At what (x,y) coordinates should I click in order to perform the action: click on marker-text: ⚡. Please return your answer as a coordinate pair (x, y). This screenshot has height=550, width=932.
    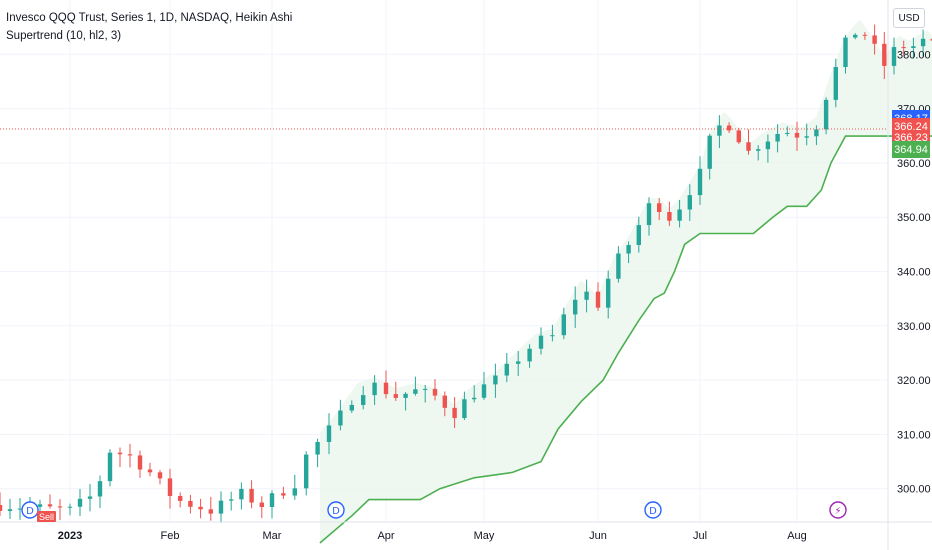
    Looking at the image, I should click on (837, 511).